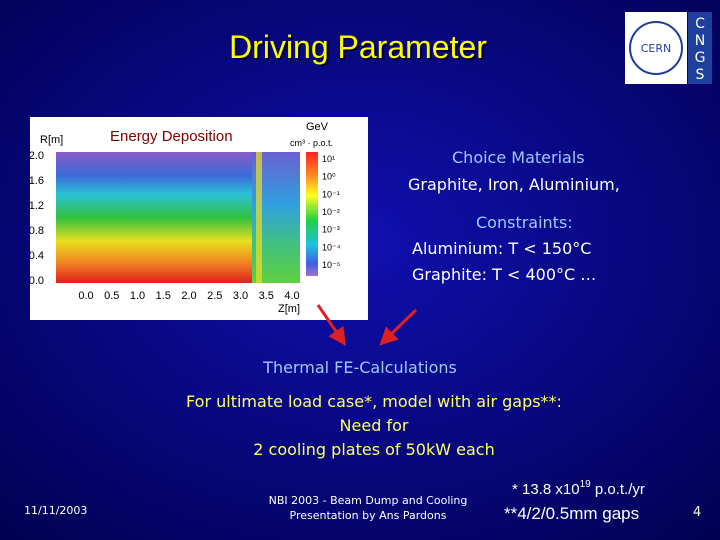  What do you see at coordinates (368, 515) in the screenshot?
I see `footer-source: Presentation by Ans Pardons` at bounding box center [368, 515].